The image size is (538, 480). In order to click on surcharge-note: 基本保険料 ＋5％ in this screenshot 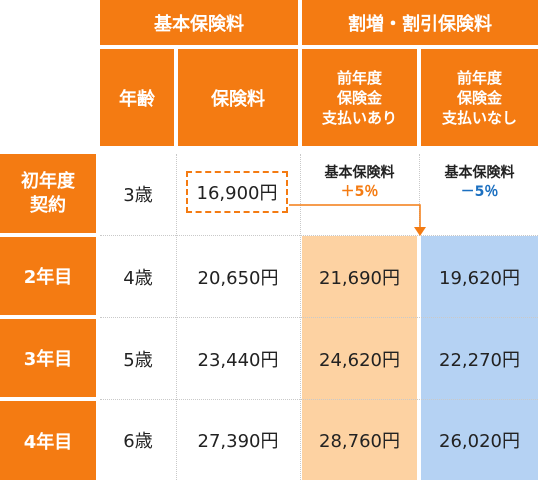, I will do `click(359, 182)`.